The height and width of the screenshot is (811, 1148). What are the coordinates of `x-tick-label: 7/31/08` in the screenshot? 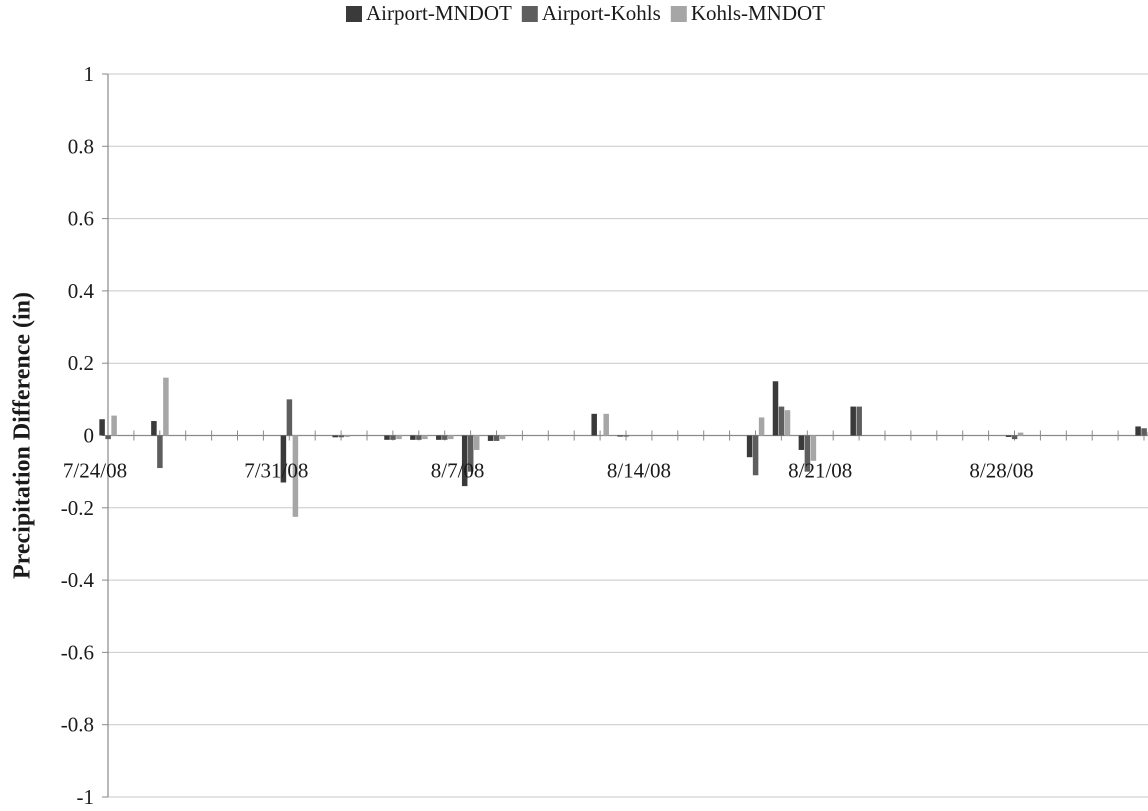 It's located at (276, 471).